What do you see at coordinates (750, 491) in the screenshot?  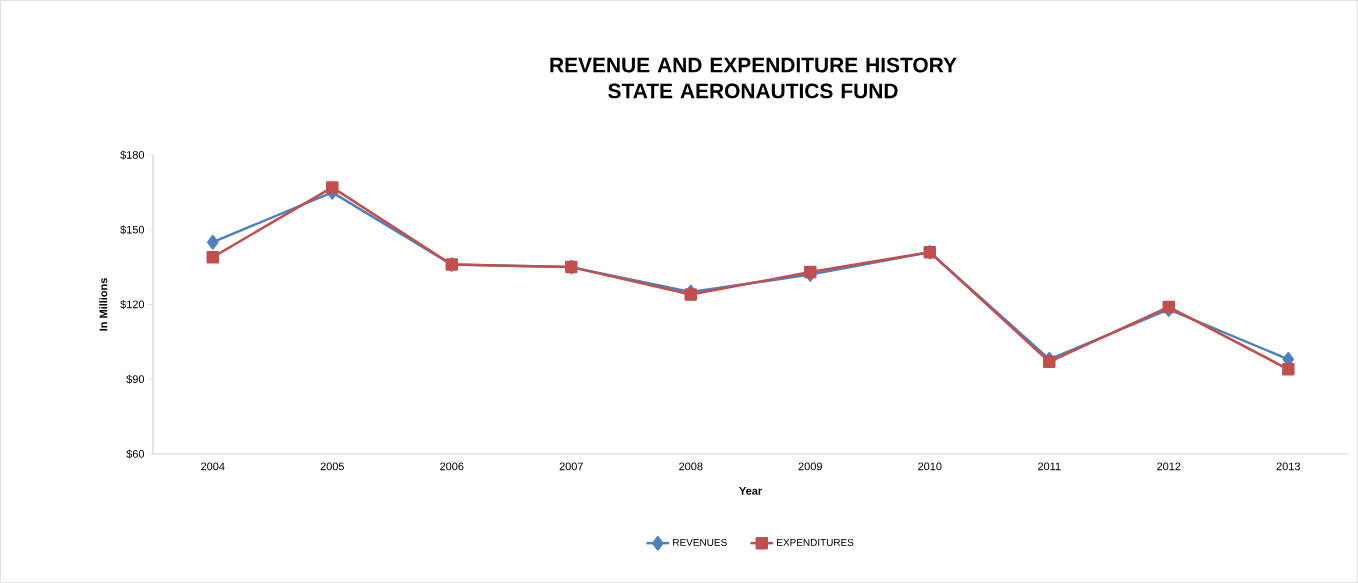 I see `x-axis-title: Year` at bounding box center [750, 491].